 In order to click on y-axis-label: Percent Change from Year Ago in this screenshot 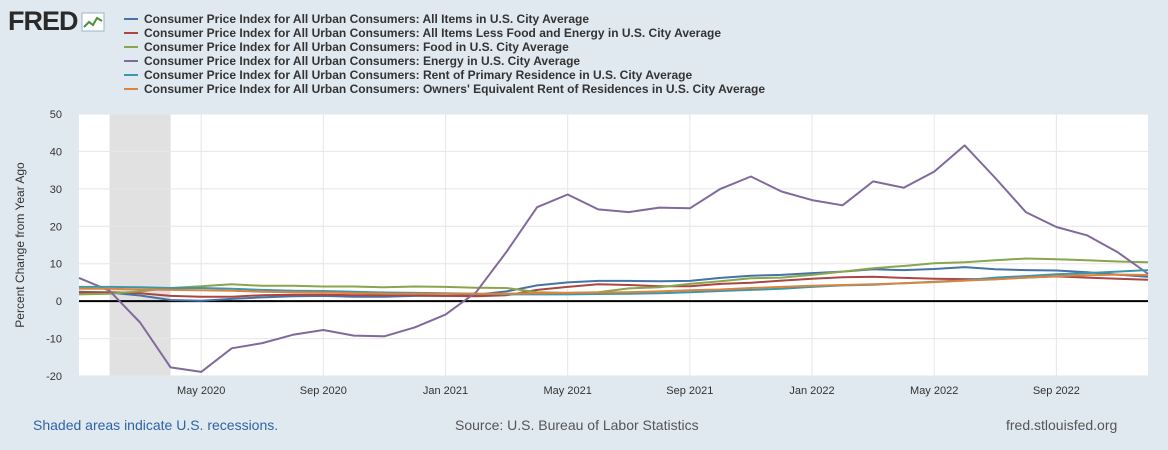, I will do `click(20, 245)`.